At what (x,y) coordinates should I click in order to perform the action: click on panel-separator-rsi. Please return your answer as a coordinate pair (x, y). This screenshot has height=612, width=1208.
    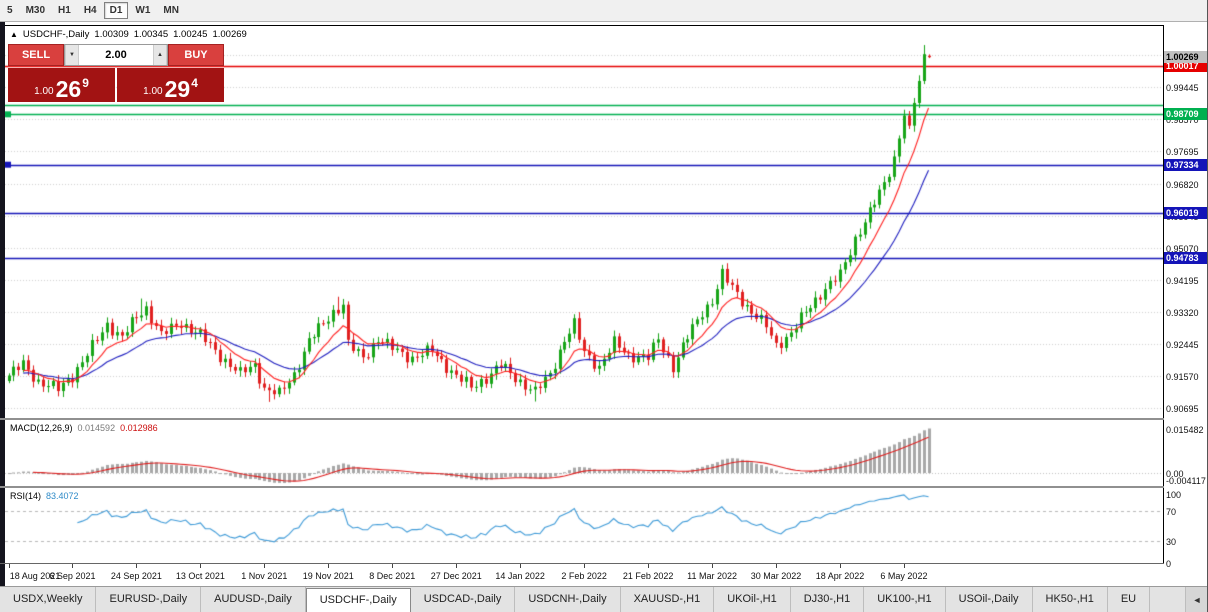
    Looking at the image, I should click on (603, 487).